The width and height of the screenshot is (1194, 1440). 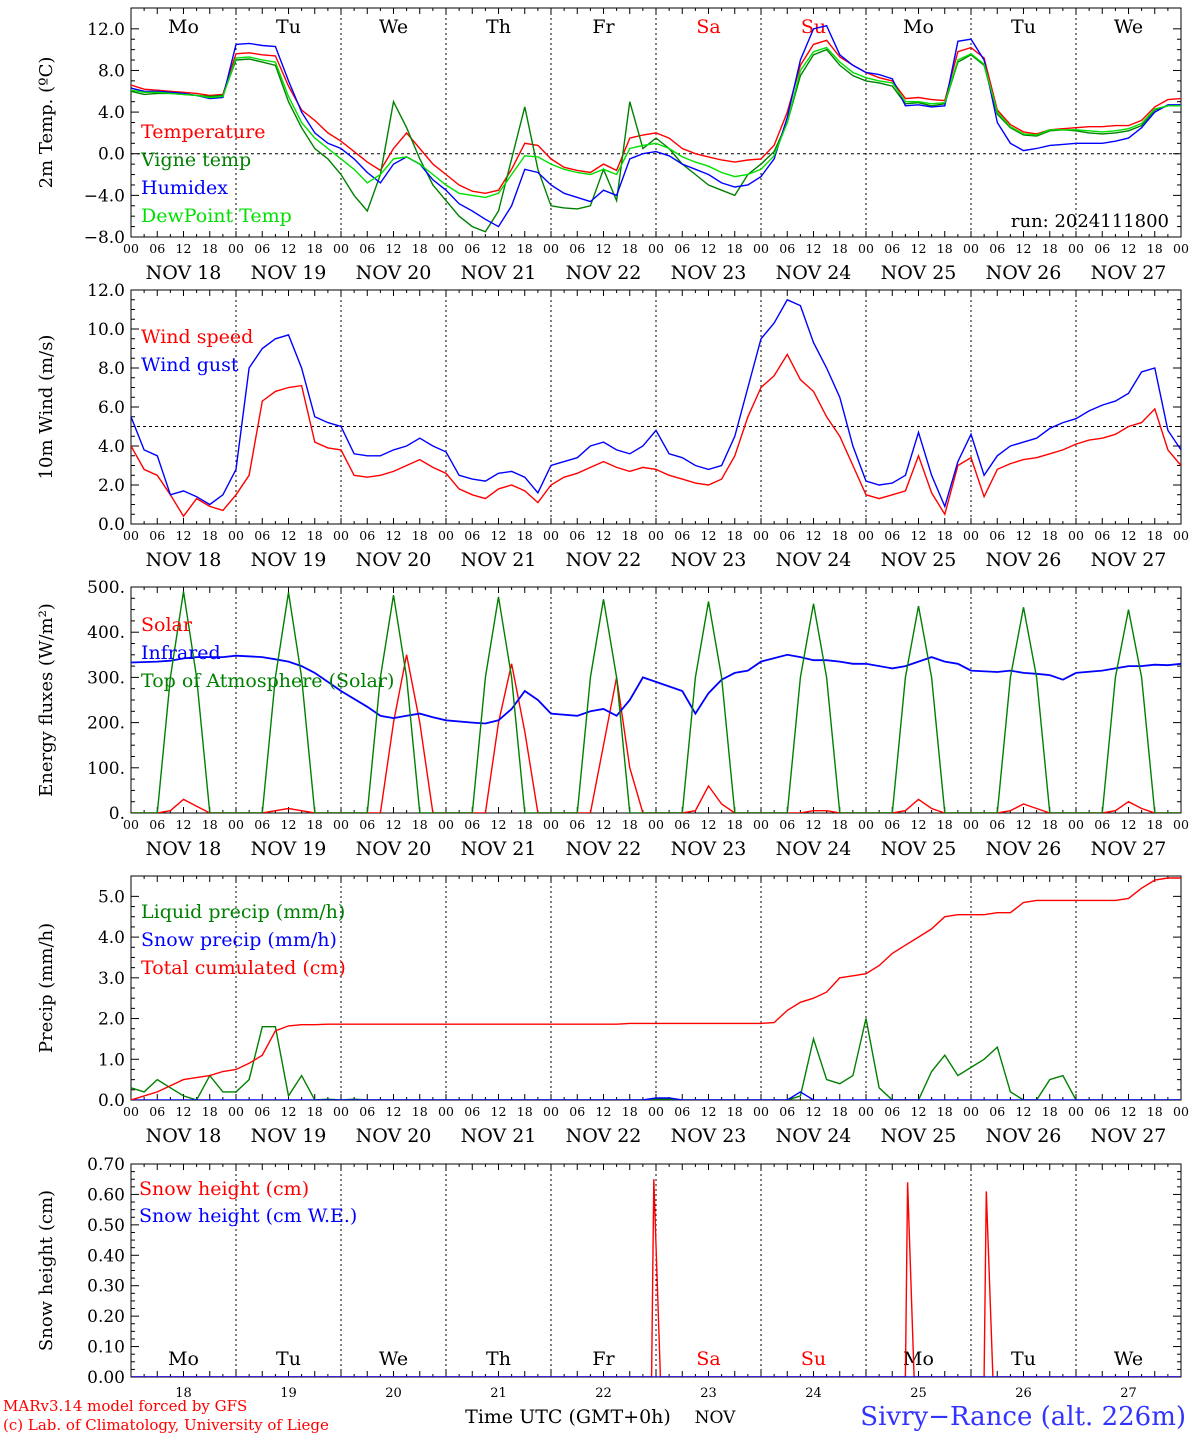 I want to click on date-label: NOV 19, so click(x=289, y=849).